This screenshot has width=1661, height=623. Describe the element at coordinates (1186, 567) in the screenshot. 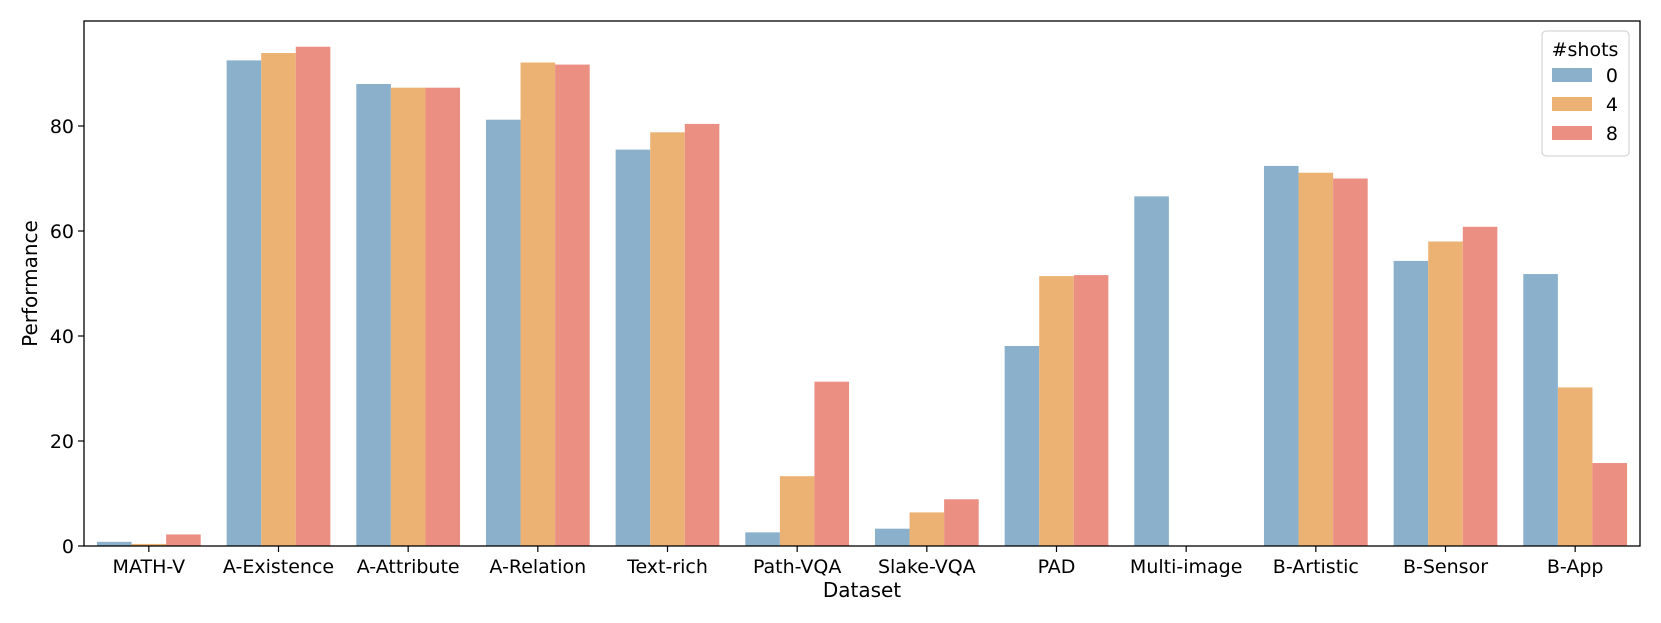

I see `x-tick-label: Multi-image` at that location.